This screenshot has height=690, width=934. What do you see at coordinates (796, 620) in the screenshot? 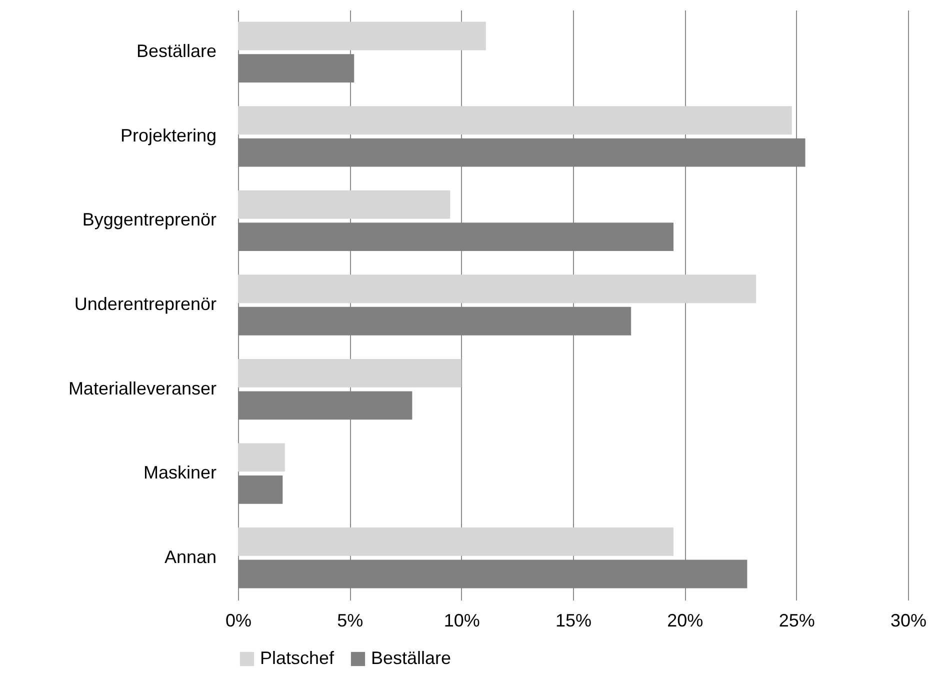
I see `x-tick-label: 25%` at bounding box center [796, 620].